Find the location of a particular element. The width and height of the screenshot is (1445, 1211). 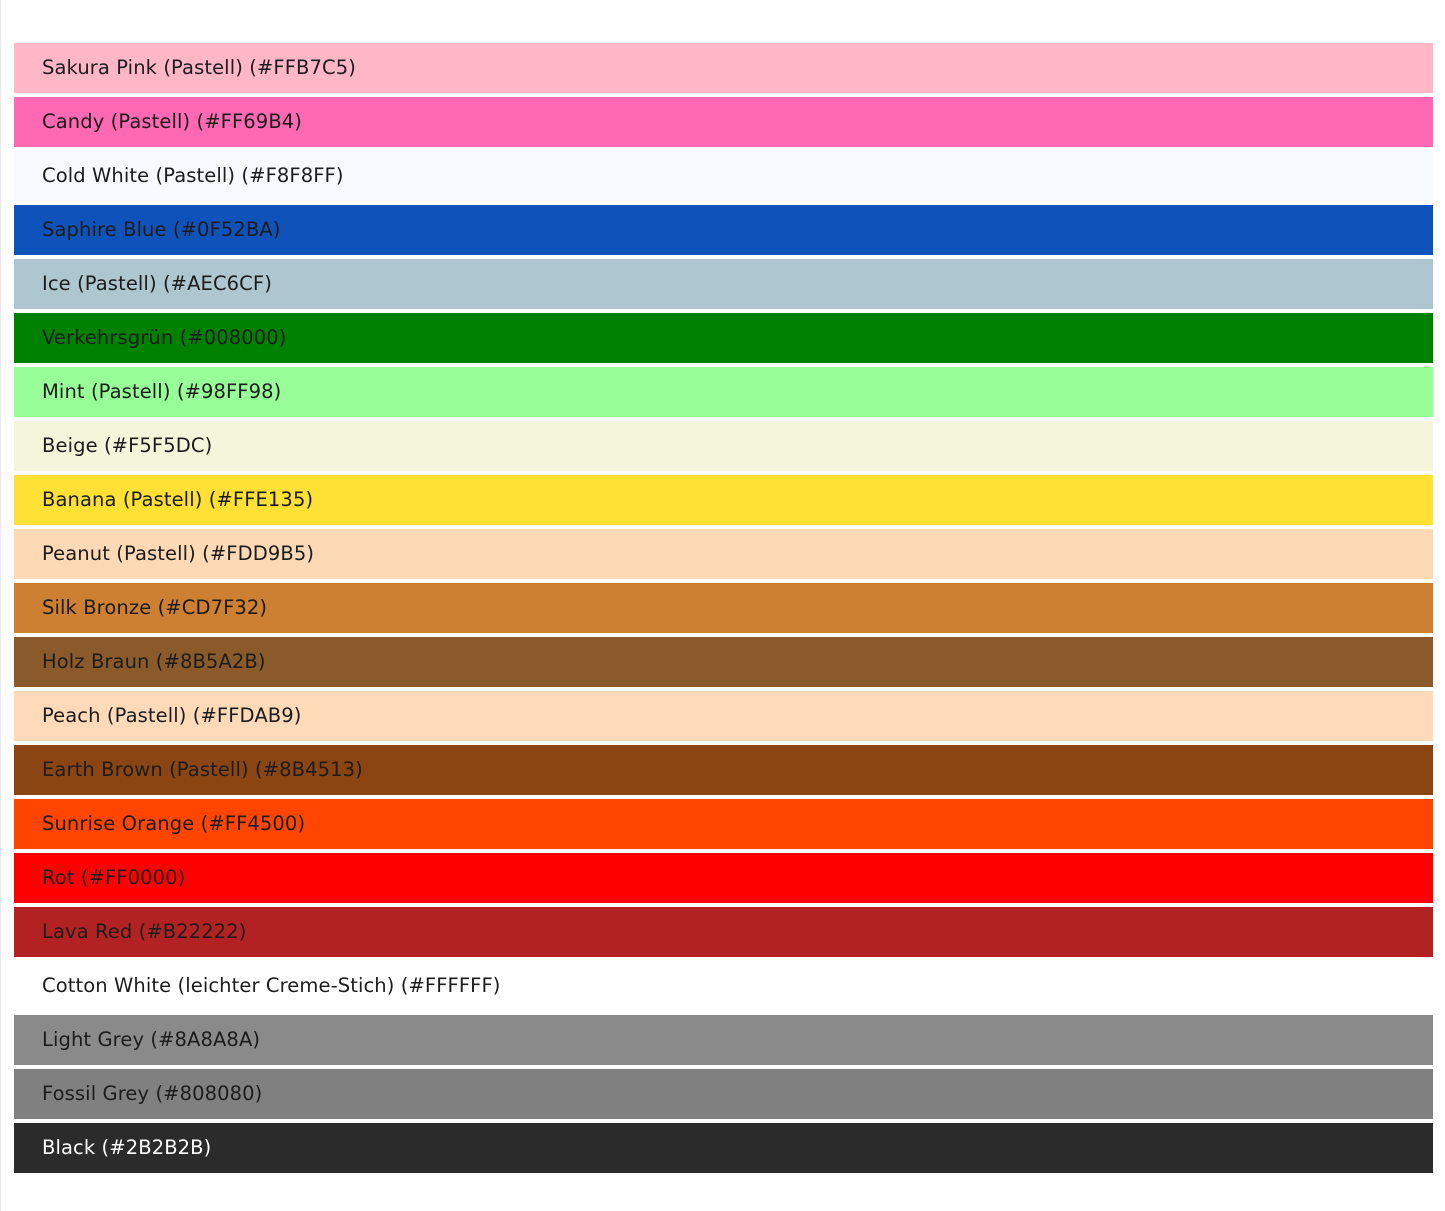

color-swatch-row: Candy (Pastell) (#FF69B4) is located at coordinates (723, 122).